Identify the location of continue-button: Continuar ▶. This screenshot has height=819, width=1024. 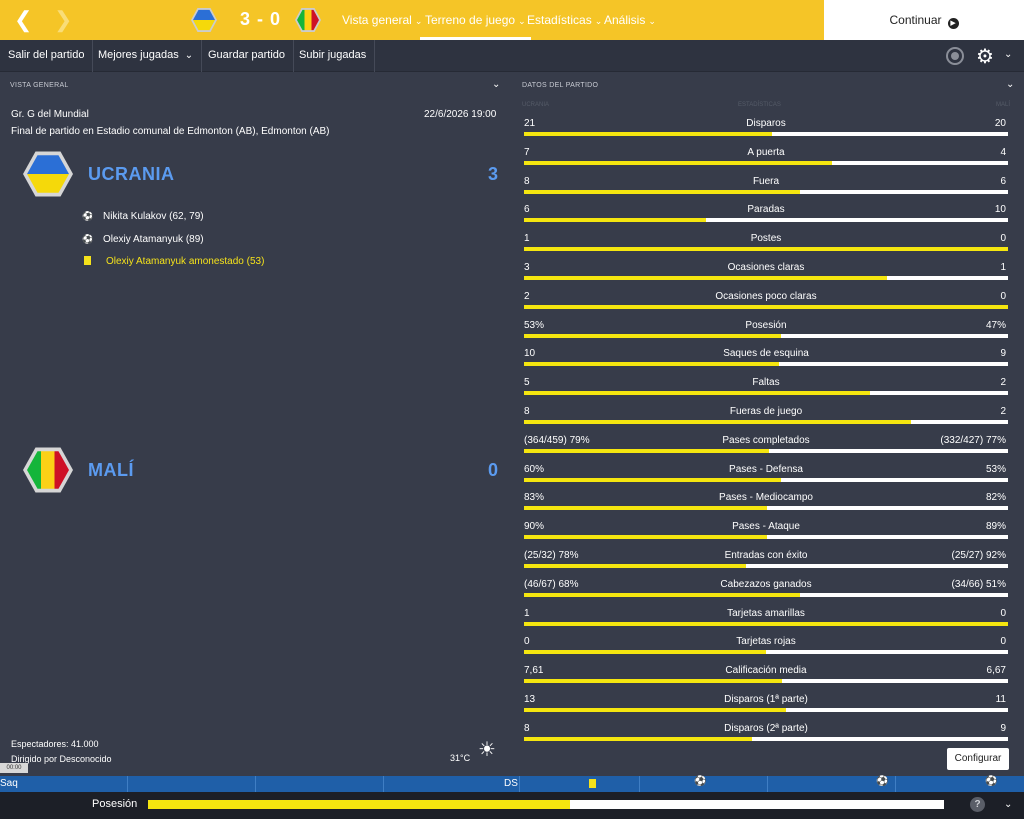
(924, 20).